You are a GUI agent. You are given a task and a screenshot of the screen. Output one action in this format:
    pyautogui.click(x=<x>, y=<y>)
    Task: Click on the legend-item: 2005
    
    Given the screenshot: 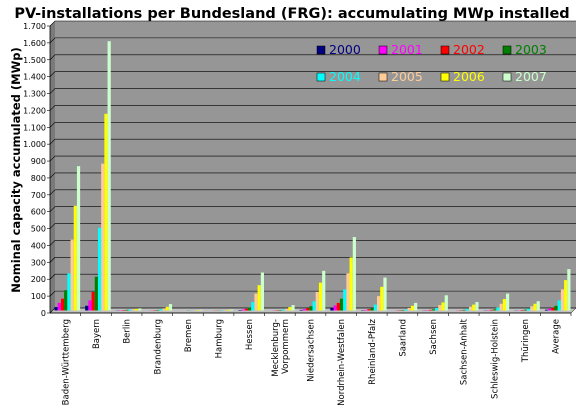 What is the action you would take?
    pyautogui.click(x=400, y=76)
    